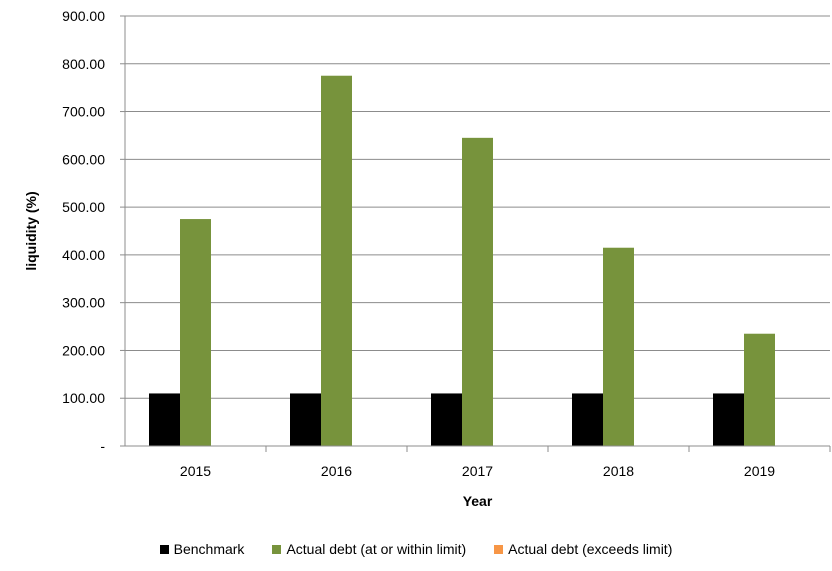  What do you see at coordinates (209, 549) in the screenshot?
I see `legend-label: Benchmark` at bounding box center [209, 549].